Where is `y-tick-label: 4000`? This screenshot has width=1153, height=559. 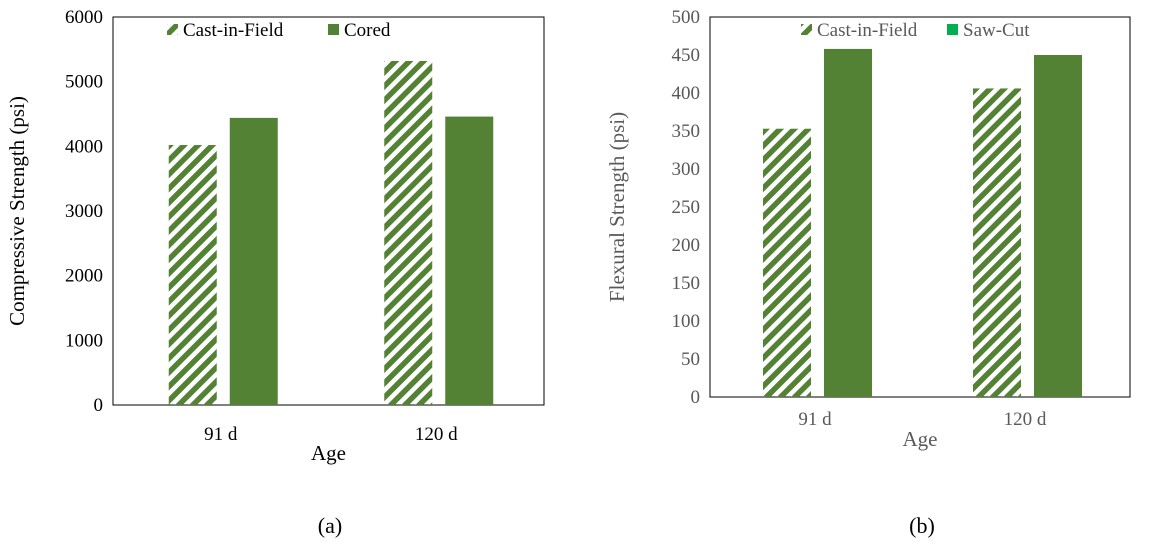 y-tick-label: 4000 is located at coordinates (84, 146).